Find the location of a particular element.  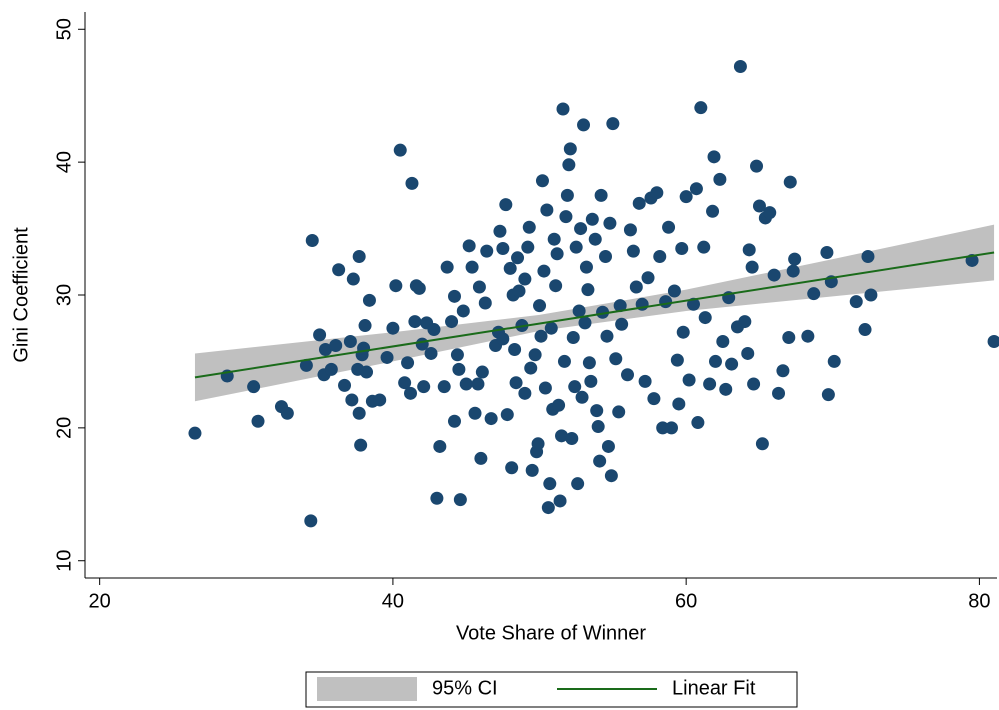

y-axis-label: Gini Coefficient is located at coordinates (21, 295).